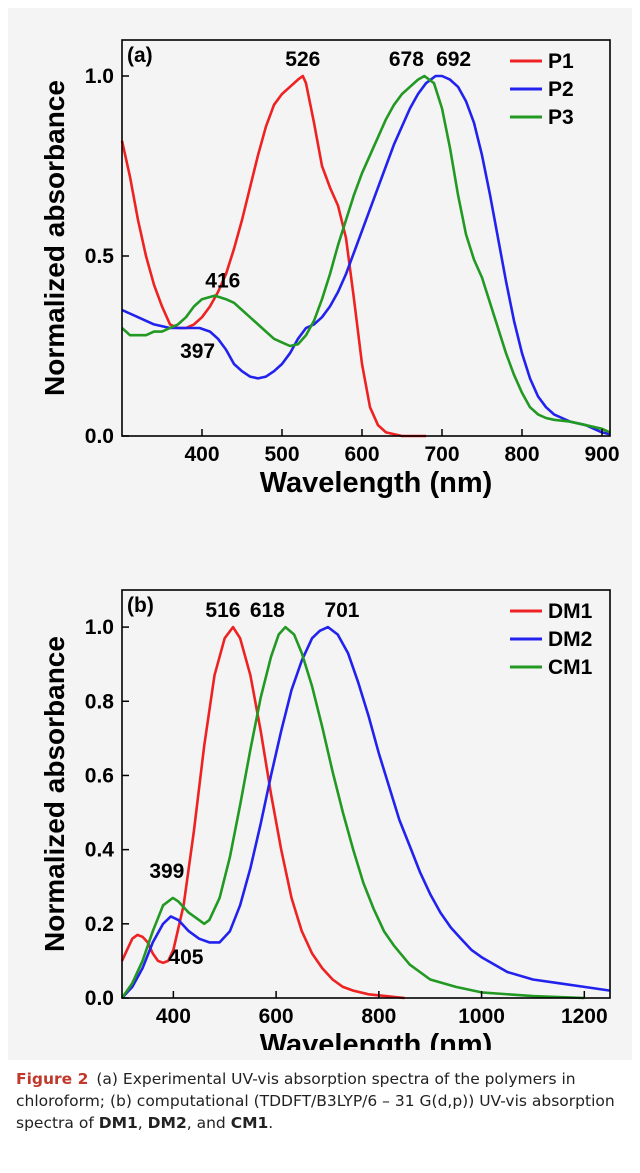  I want to click on chart-b-y-tick-label: 0.8, so click(100, 701).